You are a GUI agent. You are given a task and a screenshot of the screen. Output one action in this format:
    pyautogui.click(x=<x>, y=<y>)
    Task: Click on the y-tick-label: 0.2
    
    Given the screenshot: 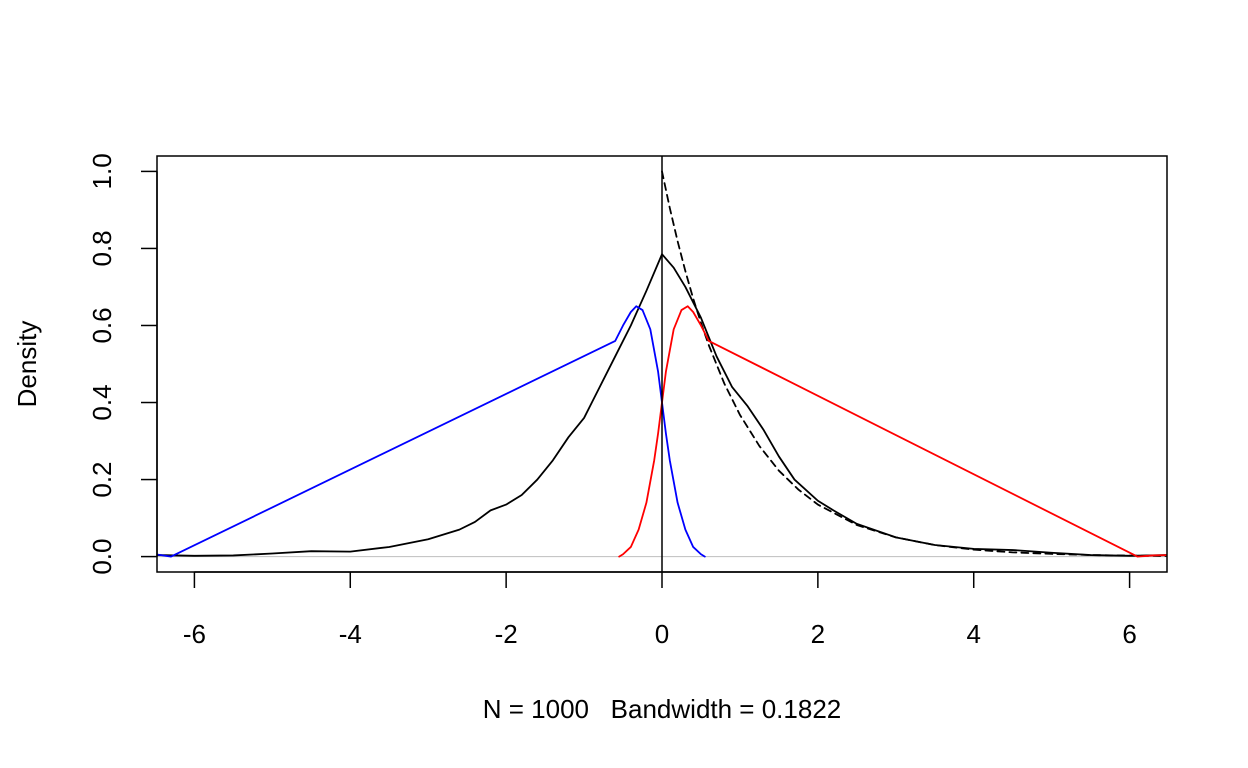 What is the action you would take?
    pyautogui.click(x=102, y=479)
    